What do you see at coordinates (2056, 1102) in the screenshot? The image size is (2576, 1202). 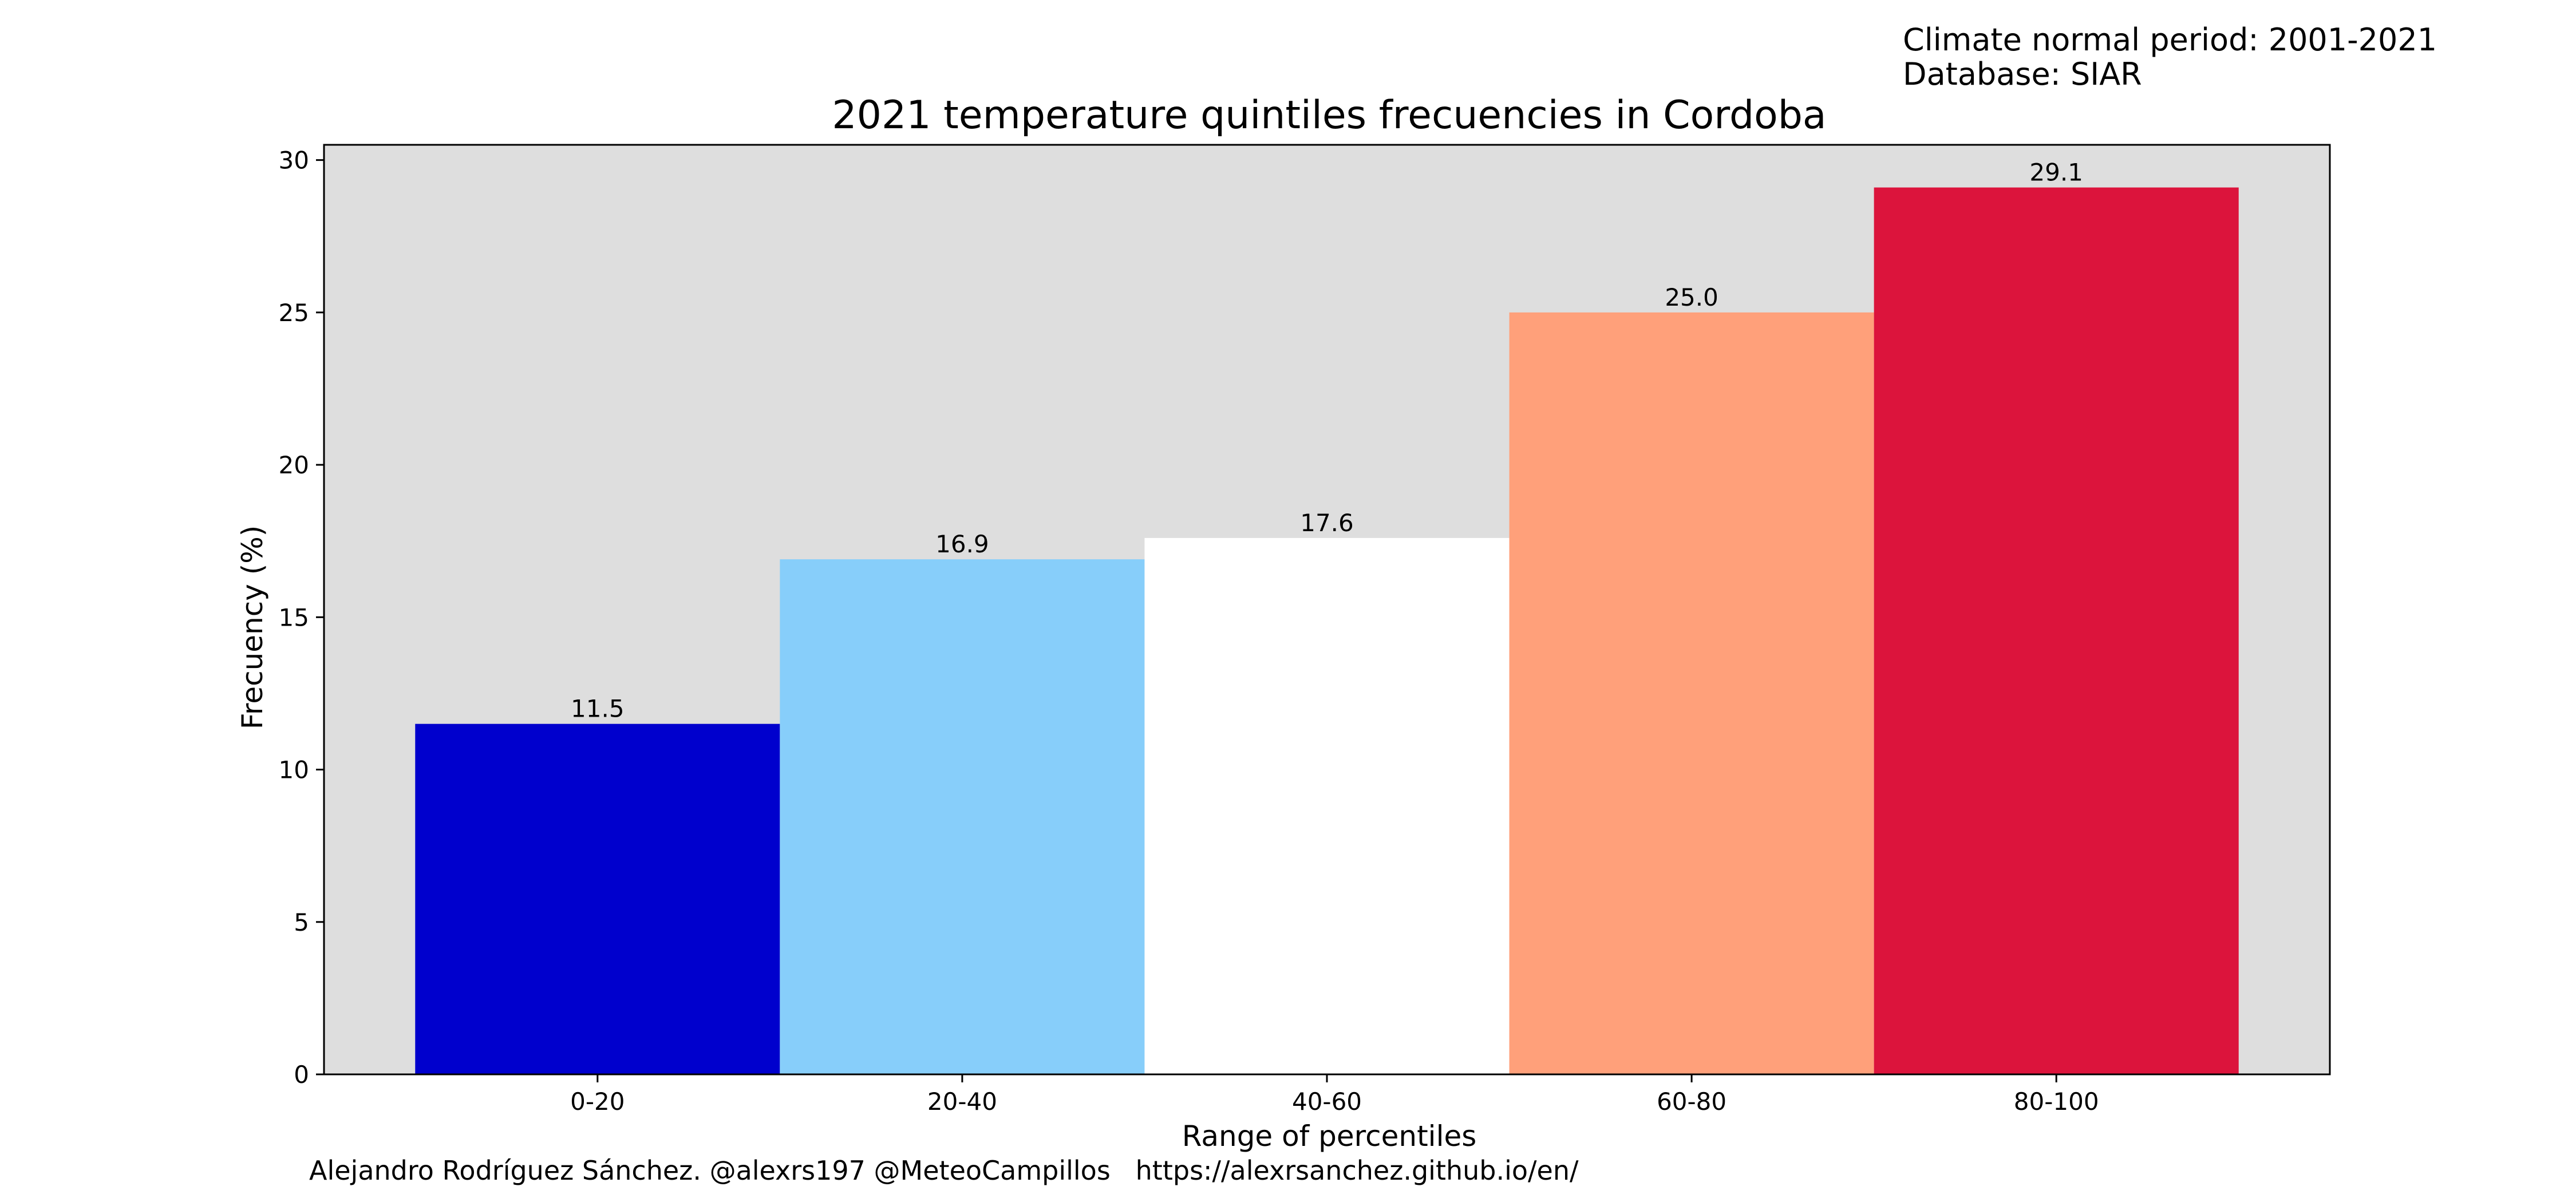 I see `x-tick-label-80-100: 80-100` at bounding box center [2056, 1102].